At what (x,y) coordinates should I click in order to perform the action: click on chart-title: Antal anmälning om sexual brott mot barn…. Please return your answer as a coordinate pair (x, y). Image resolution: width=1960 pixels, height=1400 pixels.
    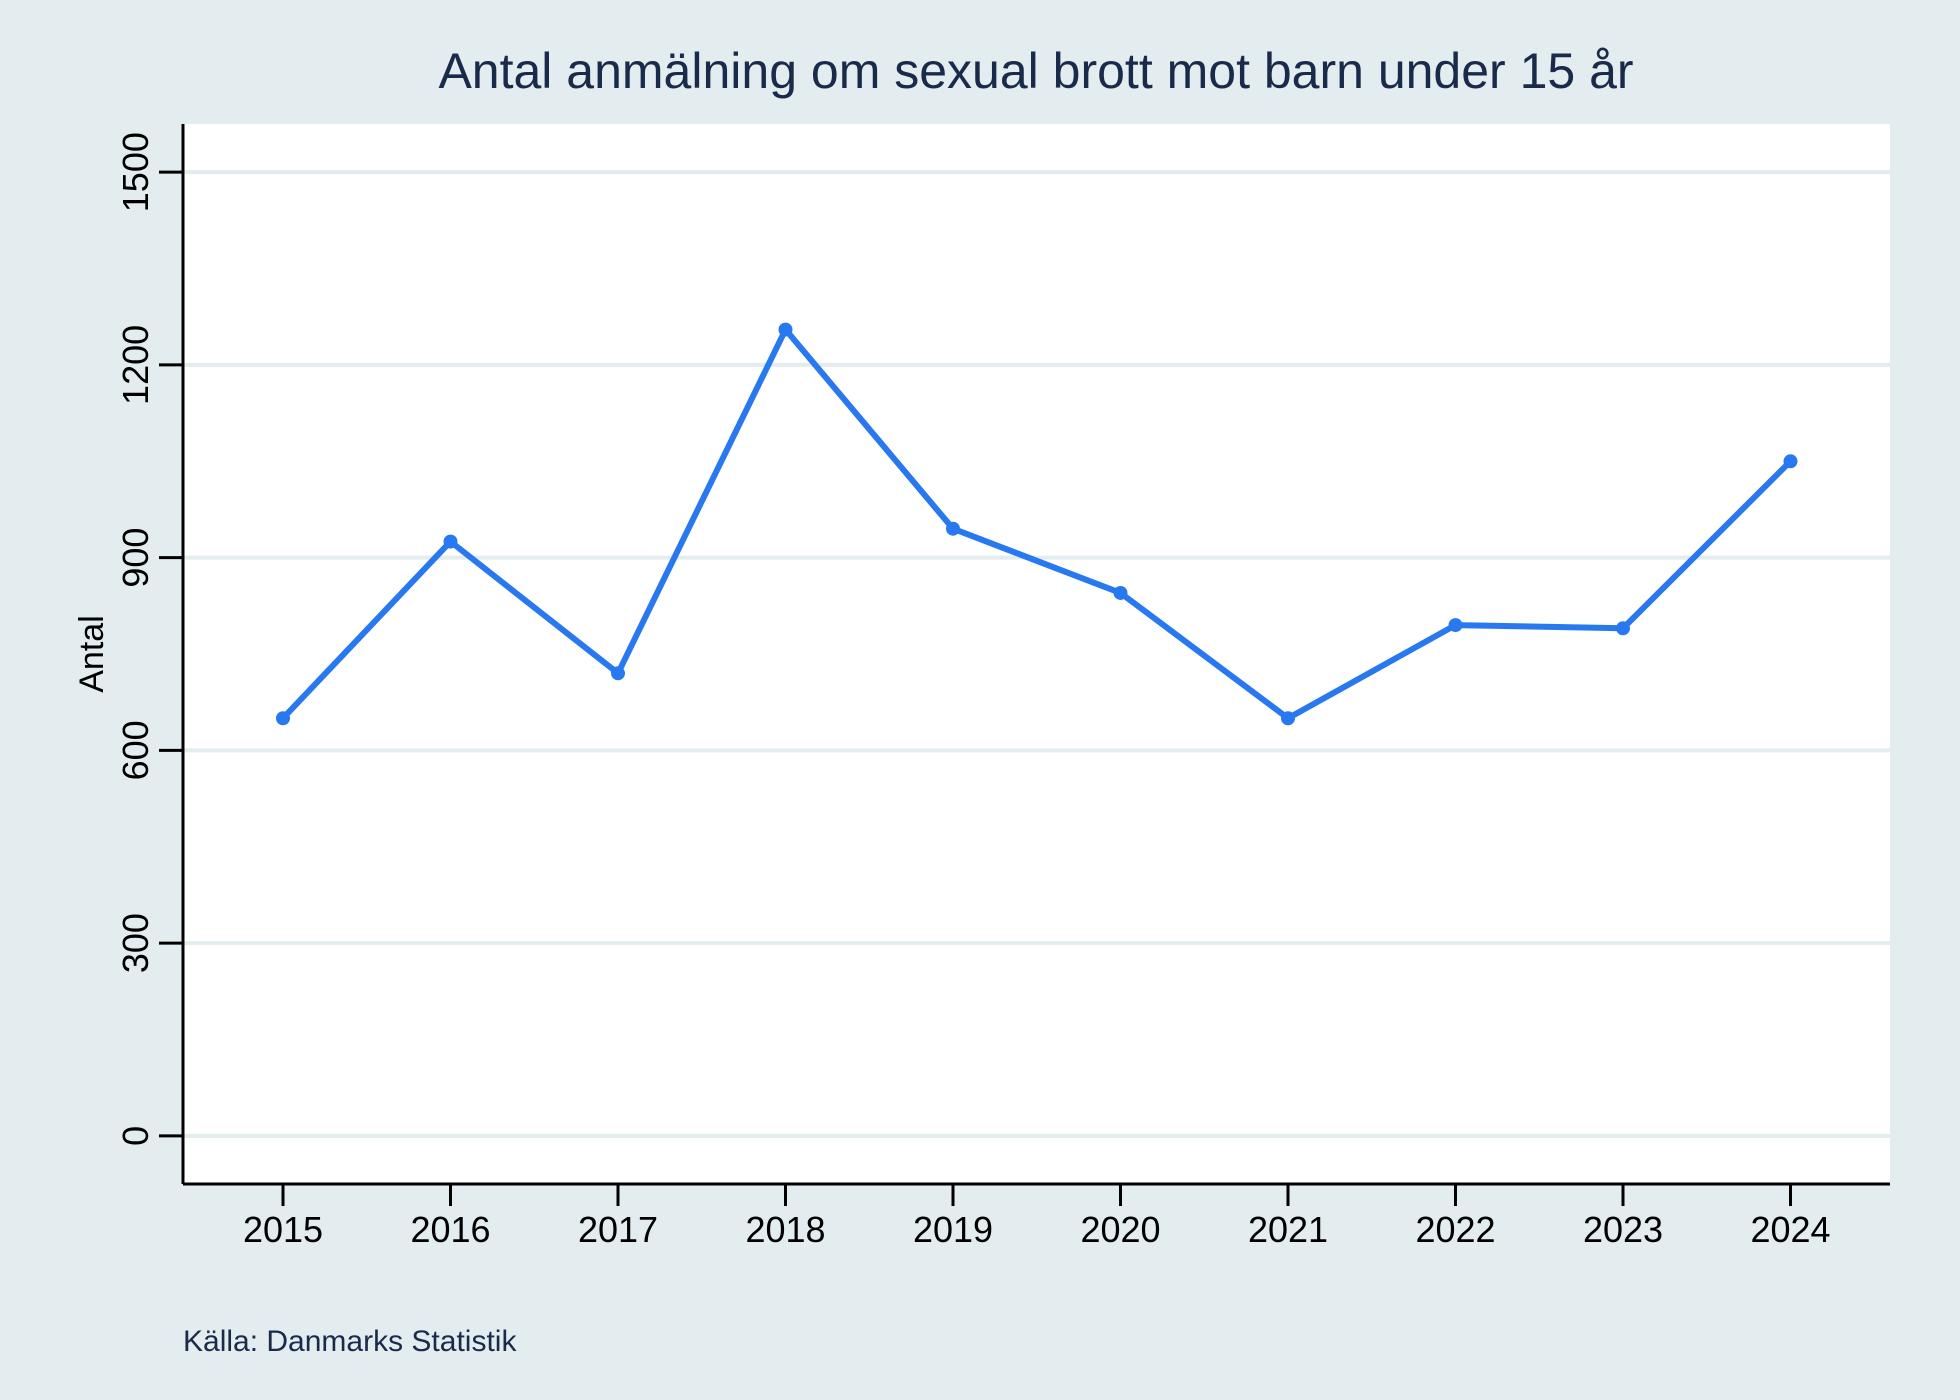
    Looking at the image, I should click on (1035, 71).